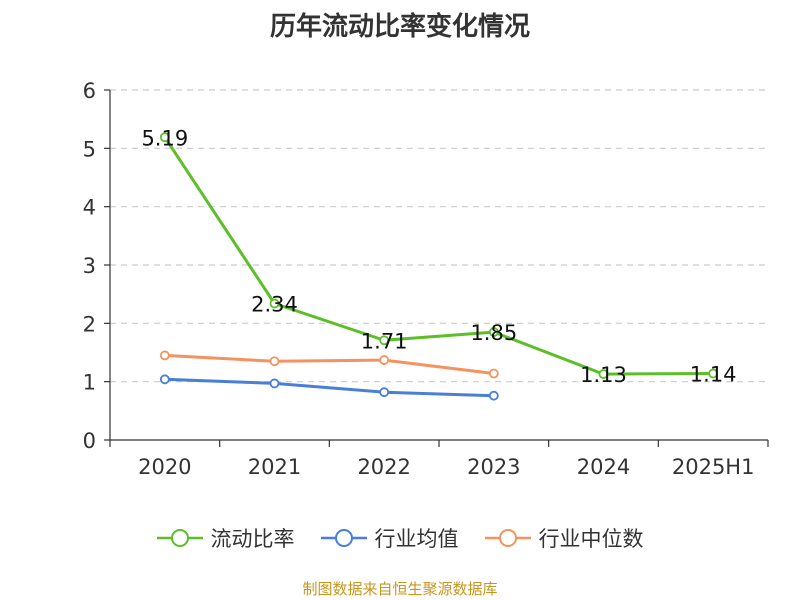 The width and height of the screenshot is (800, 600). Describe the element at coordinates (400, 589) in the screenshot. I see `source-note: 制图数据来自恒生聚源数据库` at that location.